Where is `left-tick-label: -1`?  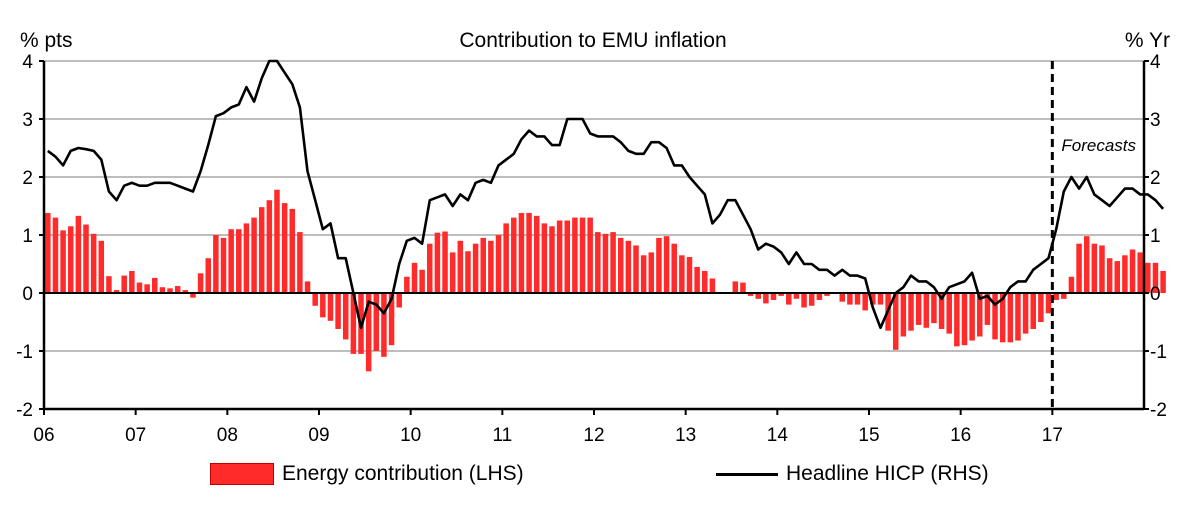 left-tick-label: -1 is located at coordinates (24, 352).